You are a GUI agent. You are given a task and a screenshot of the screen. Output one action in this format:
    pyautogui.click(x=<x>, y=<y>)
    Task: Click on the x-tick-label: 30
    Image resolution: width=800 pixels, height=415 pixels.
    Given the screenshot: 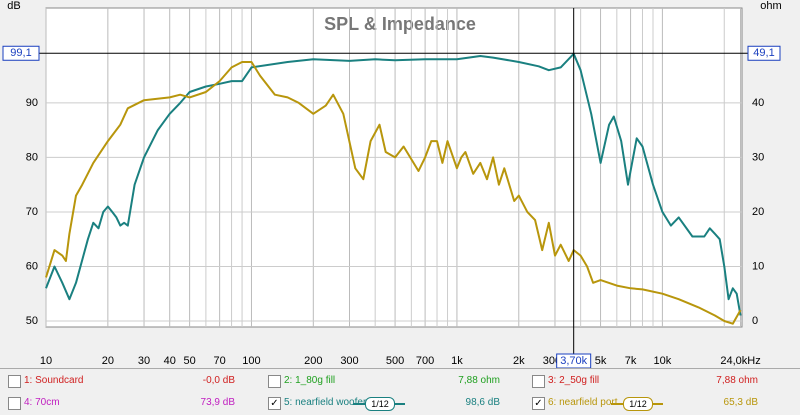 What is the action you would take?
    pyautogui.click(x=144, y=361)
    